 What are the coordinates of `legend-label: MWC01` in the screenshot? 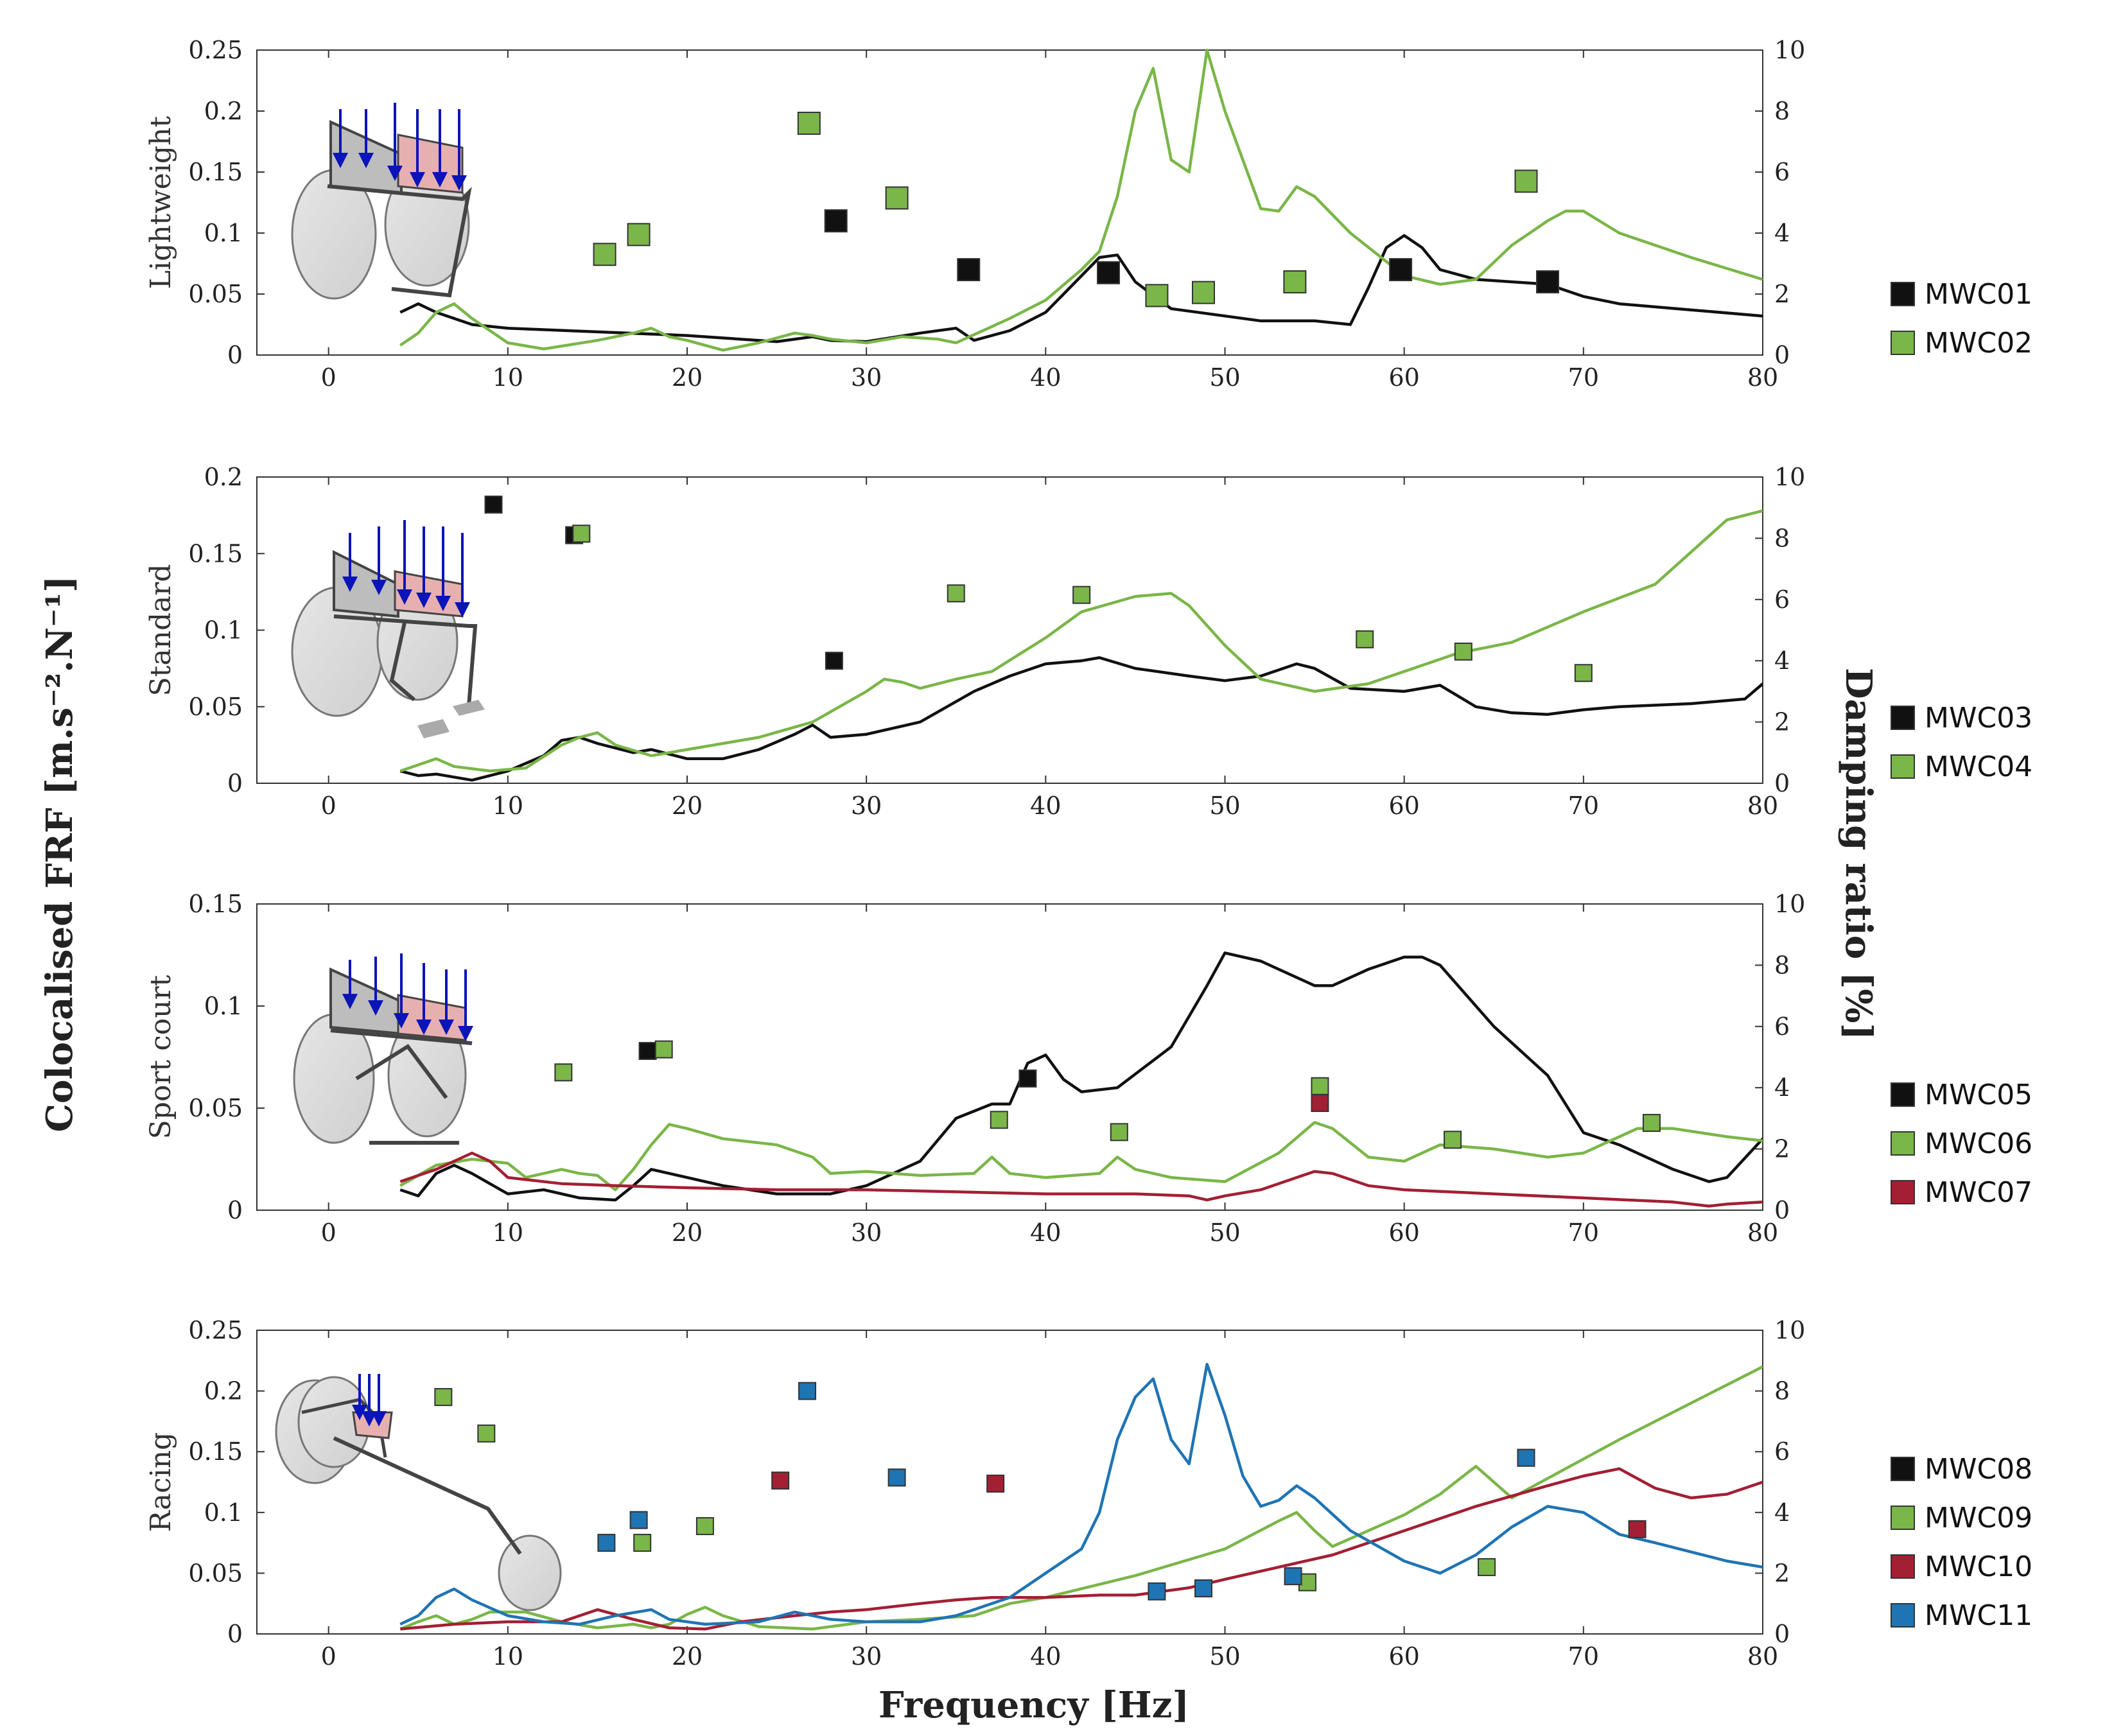 It's located at (1978, 294).